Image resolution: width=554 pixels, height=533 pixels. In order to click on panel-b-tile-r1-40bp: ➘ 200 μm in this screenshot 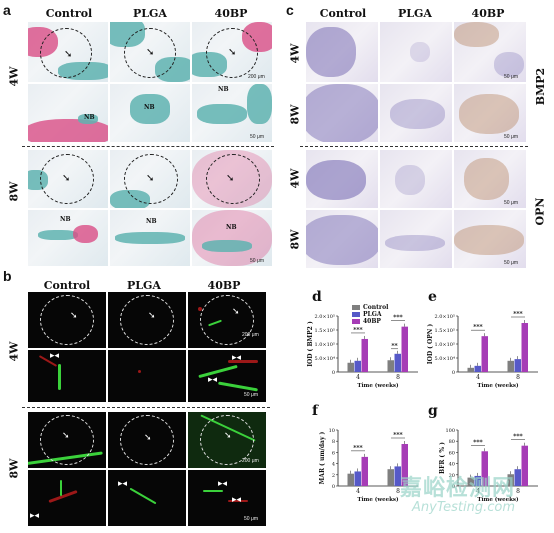, I will do `click(227, 320)`.